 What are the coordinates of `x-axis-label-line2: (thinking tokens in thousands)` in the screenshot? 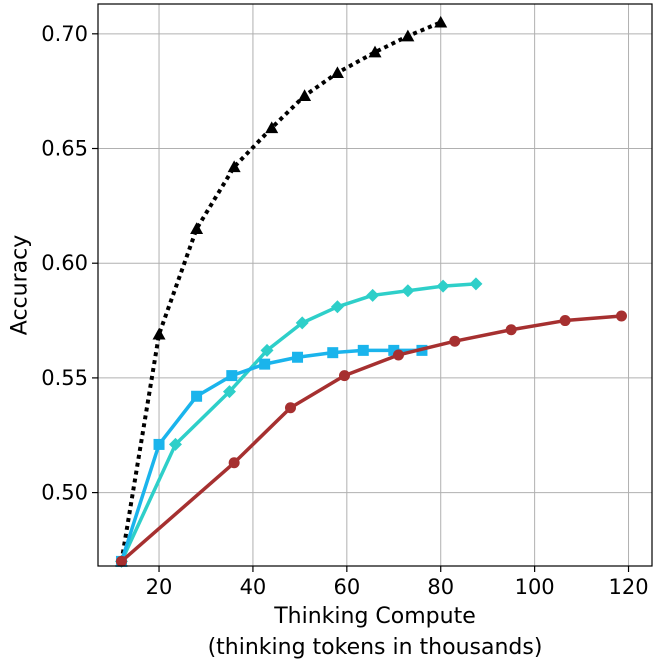 It's located at (375, 647).